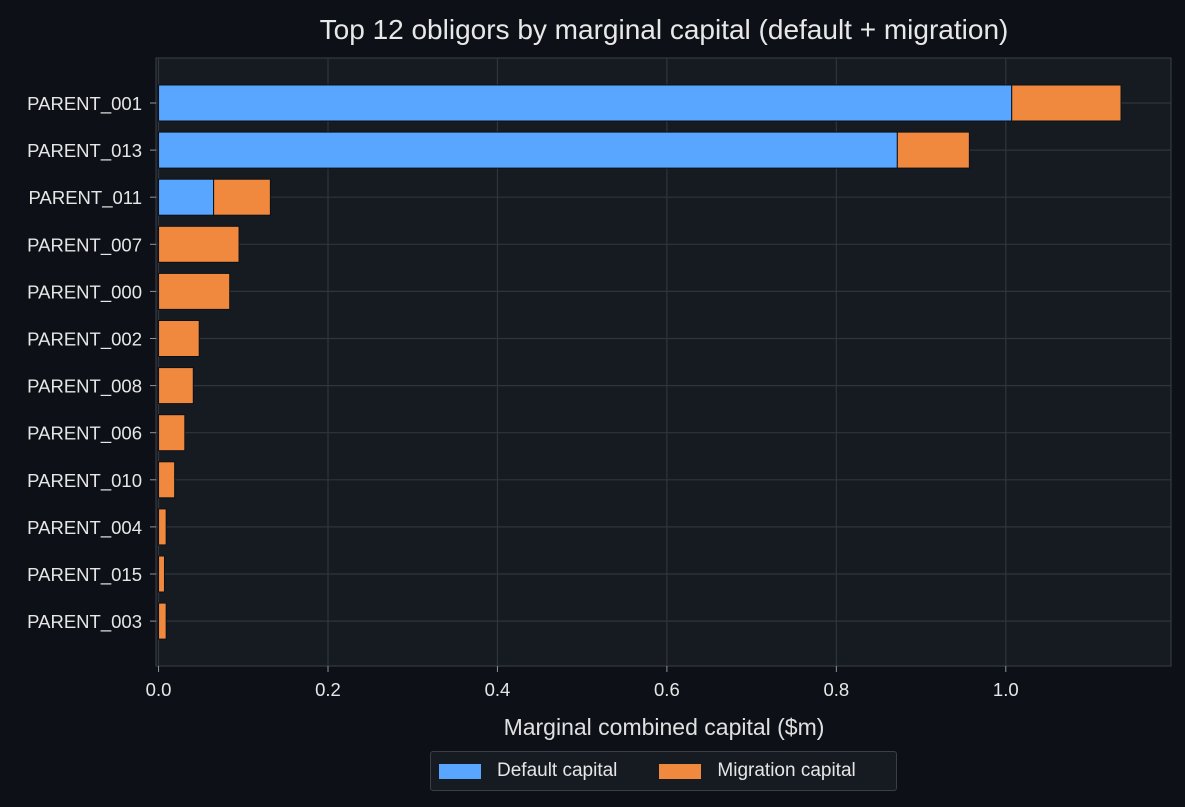 The height and width of the screenshot is (807, 1185). I want to click on y-tick-label: PARENT_007, so click(84, 245).